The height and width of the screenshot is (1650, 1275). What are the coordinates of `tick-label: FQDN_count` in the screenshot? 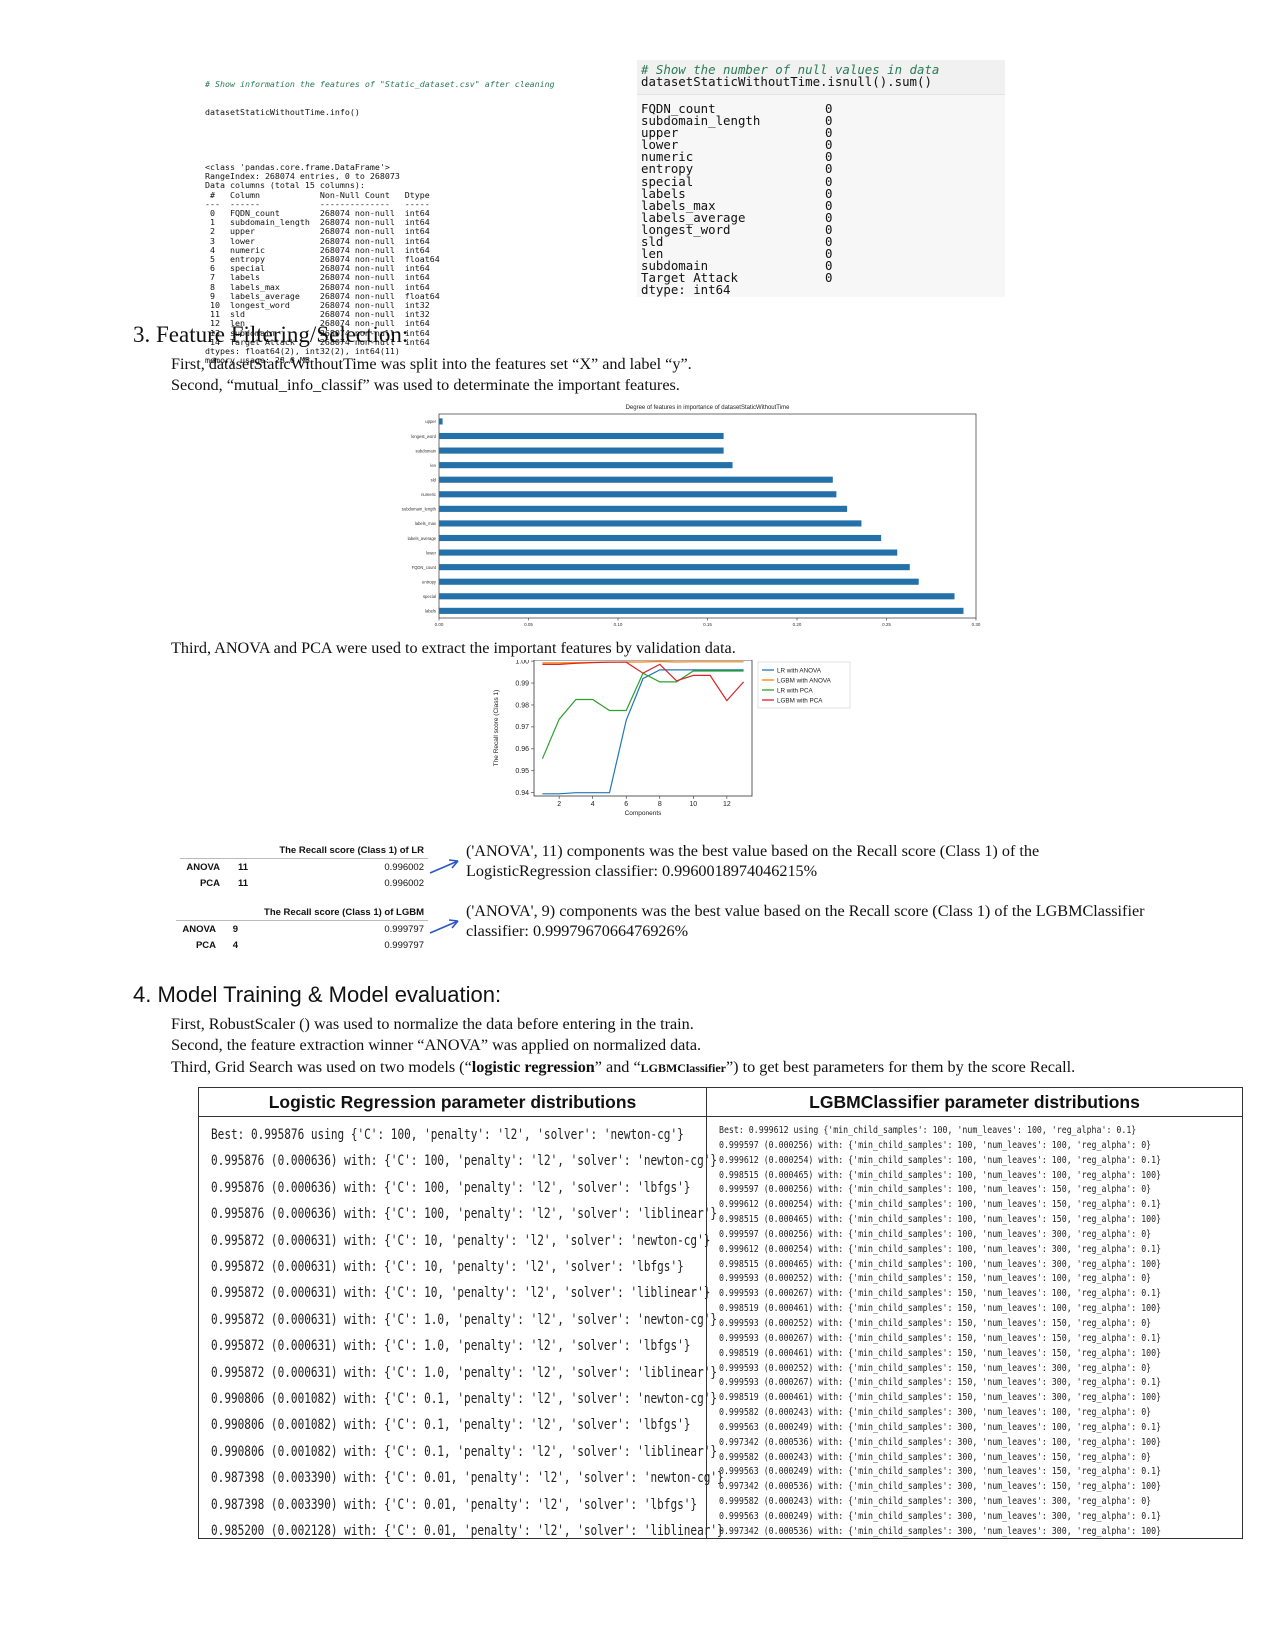 It's located at (424, 567).